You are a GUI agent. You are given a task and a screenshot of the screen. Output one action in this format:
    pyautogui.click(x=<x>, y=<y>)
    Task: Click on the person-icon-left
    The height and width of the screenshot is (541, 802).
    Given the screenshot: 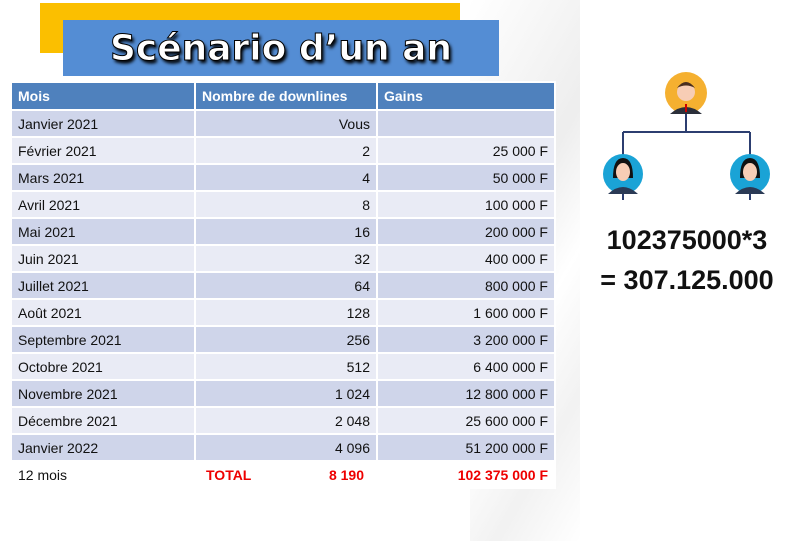 What is the action you would take?
    pyautogui.click(x=623, y=174)
    